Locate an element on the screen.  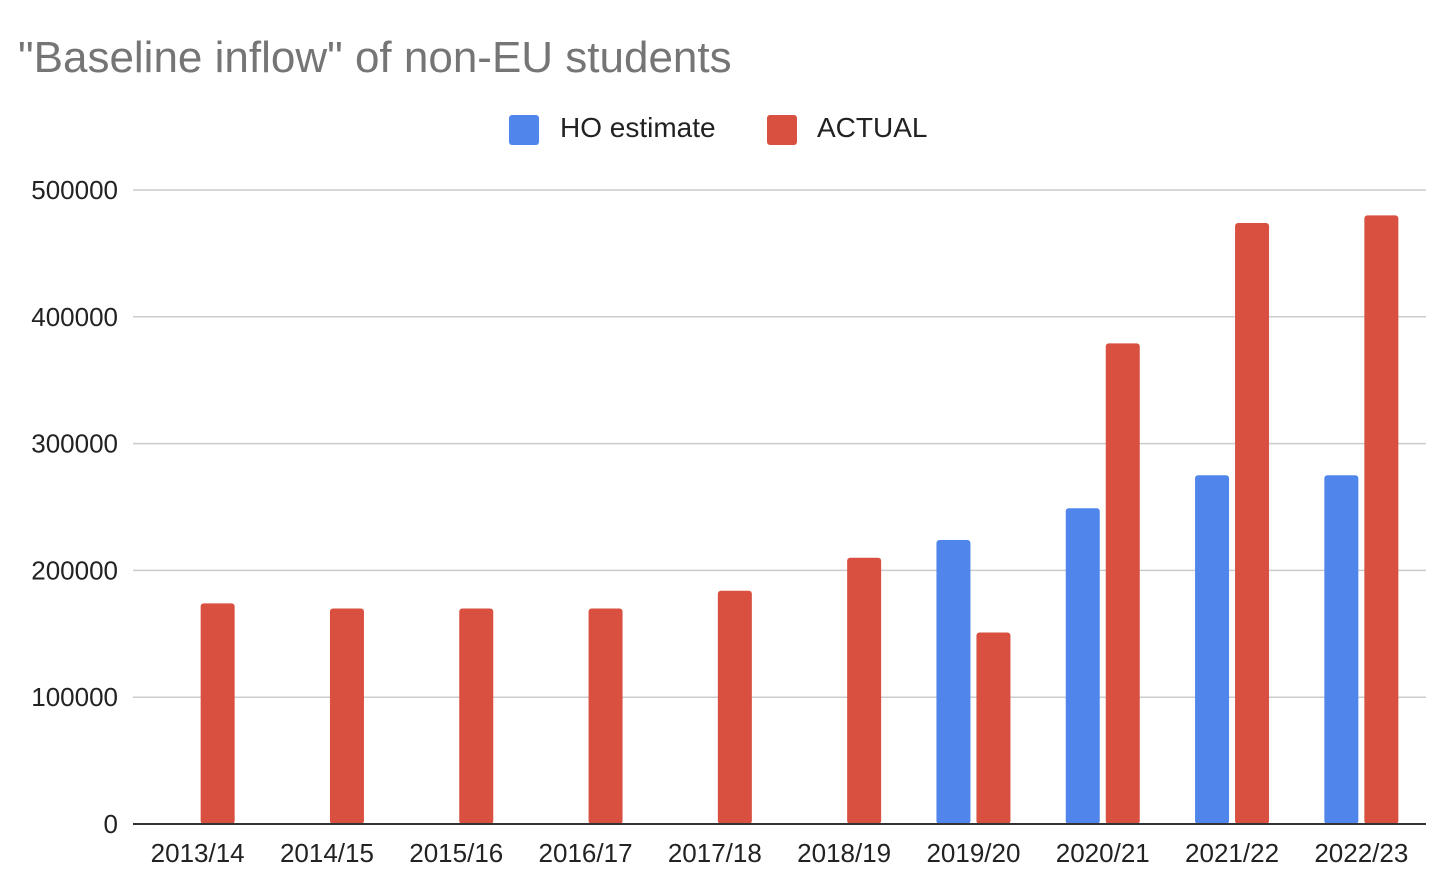
legend-label-actual: ACTUAL is located at coordinates (872, 127).